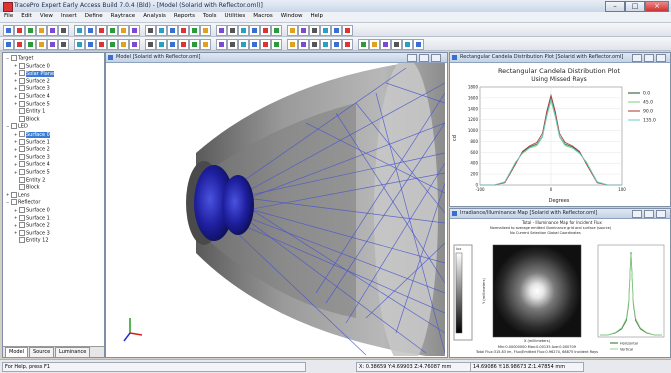 Image resolution: width=671 pixels, height=373 pixels. What do you see at coordinates (73, 352) in the screenshot?
I see `tab-luminance: Luminance` at bounding box center [73, 352].